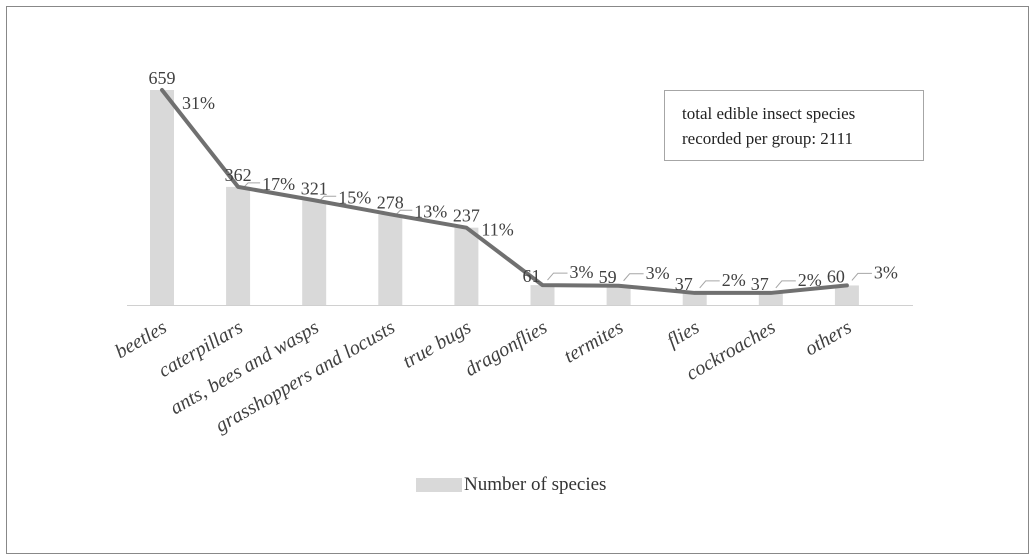 Image resolution: width=1035 pixels, height=560 pixels. What do you see at coordinates (439, 485) in the screenshot?
I see `legend-swatch` at bounding box center [439, 485].